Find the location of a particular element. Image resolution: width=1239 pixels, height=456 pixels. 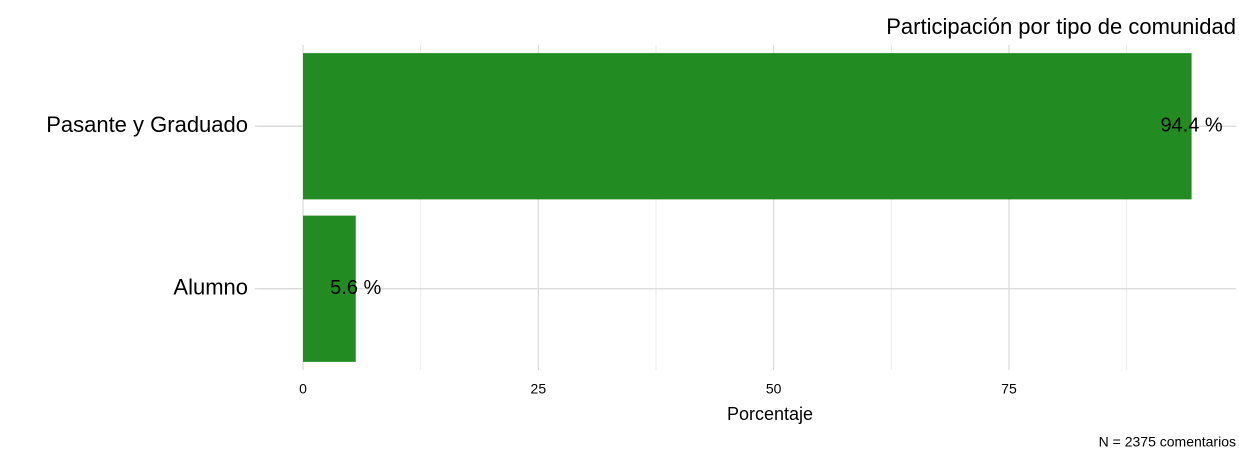

y-tick-label: Pasante y Graduado is located at coordinates (147, 124).